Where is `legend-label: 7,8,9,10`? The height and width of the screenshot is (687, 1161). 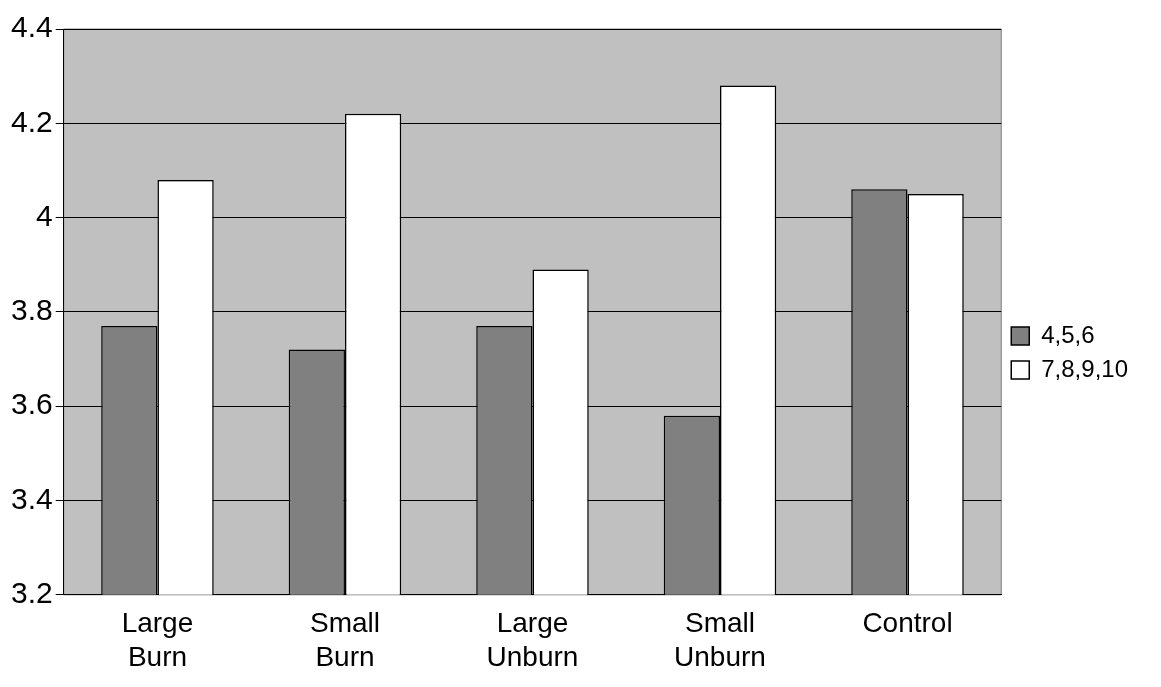
legend-label: 7,8,9,10 is located at coordinates (1085, 368).